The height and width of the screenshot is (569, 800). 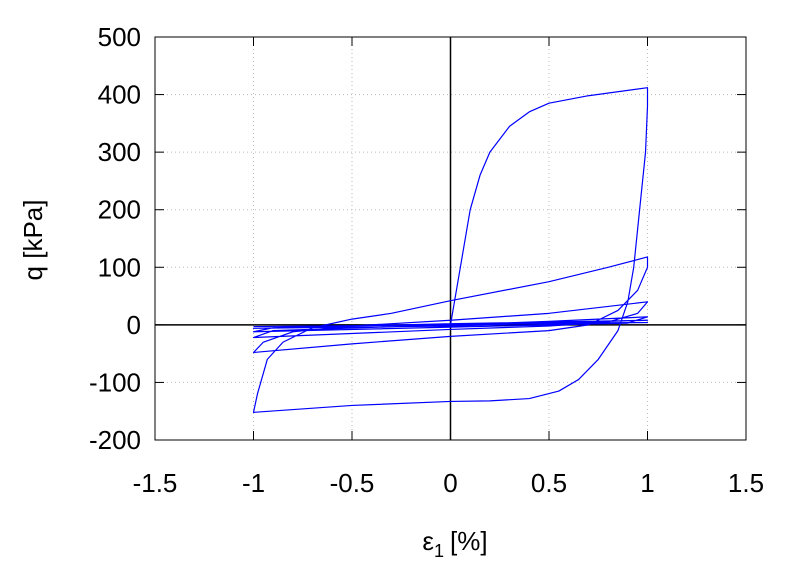 I want to click on x-label-subscript: 1, so click(x=439, y=551).